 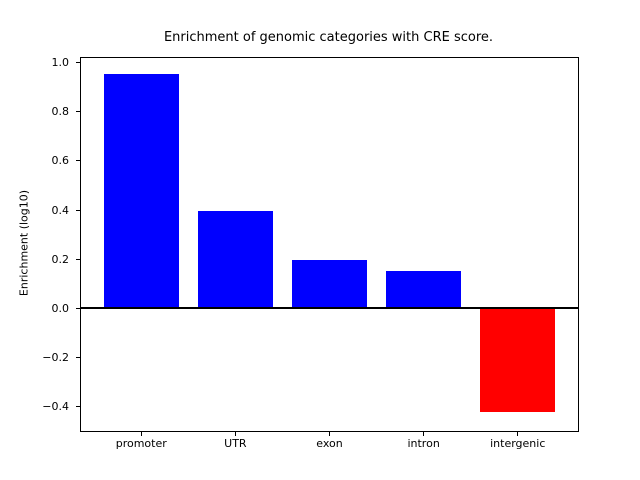 What do you see at coordinates (60, 210) in the screenshot?
I see `y-tick-label: 0.4` at bounding box center [60, 210].